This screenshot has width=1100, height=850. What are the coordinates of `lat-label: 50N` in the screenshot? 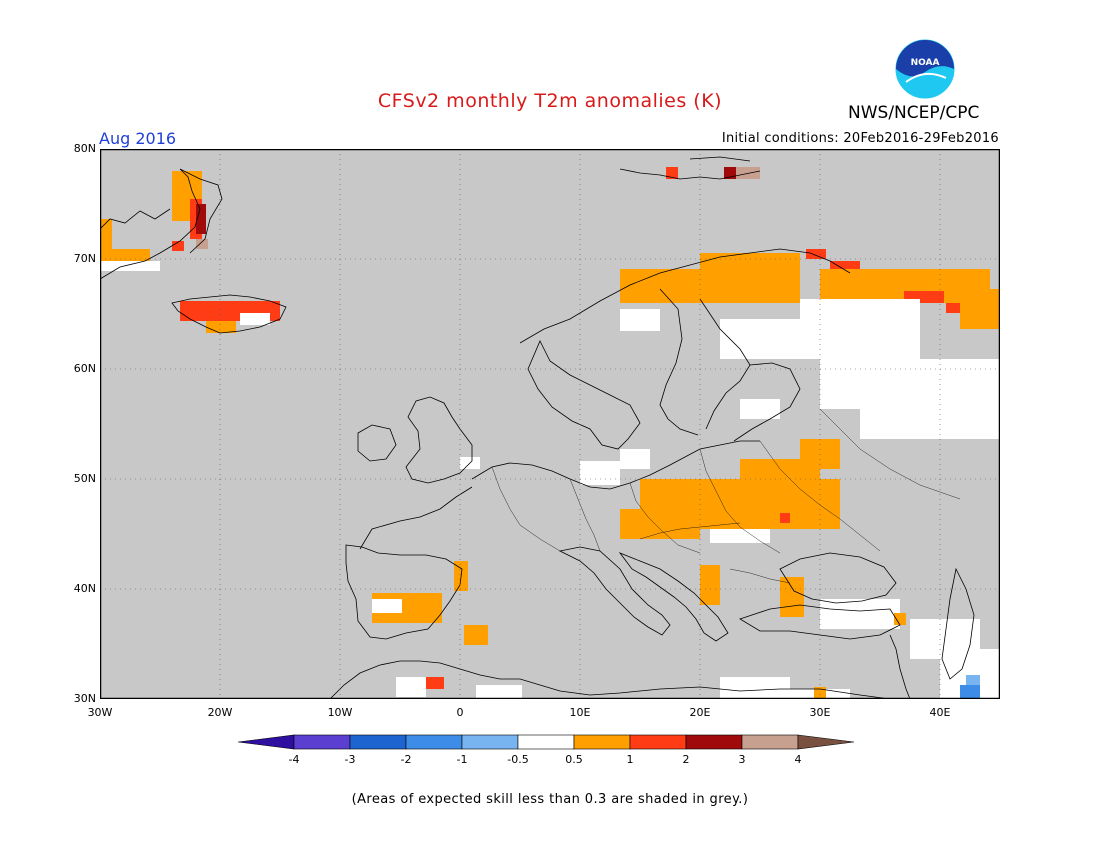 It's located at (84, 478).